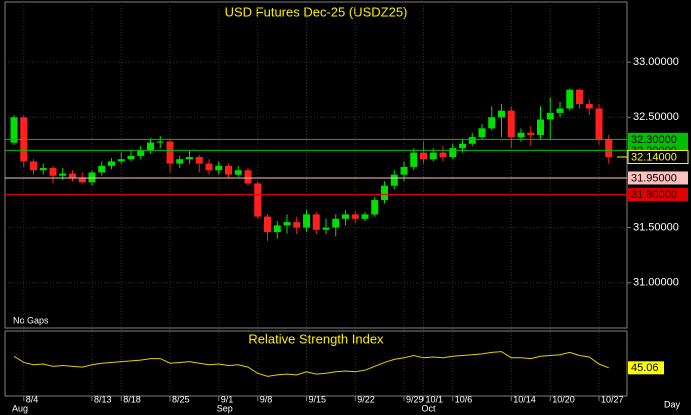 This screenshot has width=691, height=415. What do you see at coordinates (225, 408) in the screenshot?
I see `month-label: Sep` at bounding box center [225, 408].